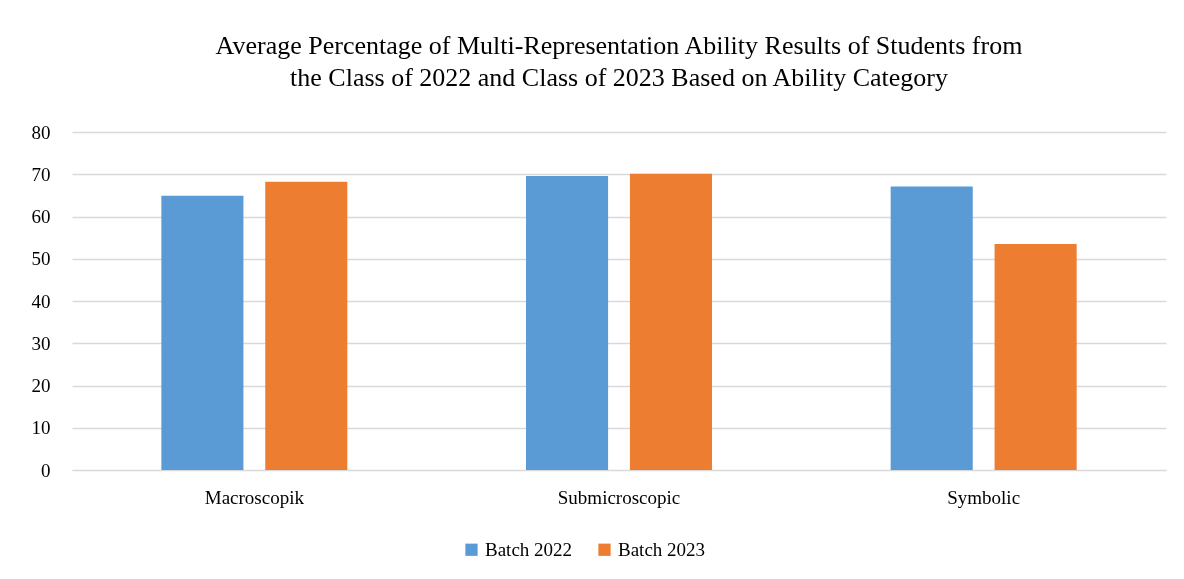  I want to click on y-tick-label: 30, so click(41, 343).